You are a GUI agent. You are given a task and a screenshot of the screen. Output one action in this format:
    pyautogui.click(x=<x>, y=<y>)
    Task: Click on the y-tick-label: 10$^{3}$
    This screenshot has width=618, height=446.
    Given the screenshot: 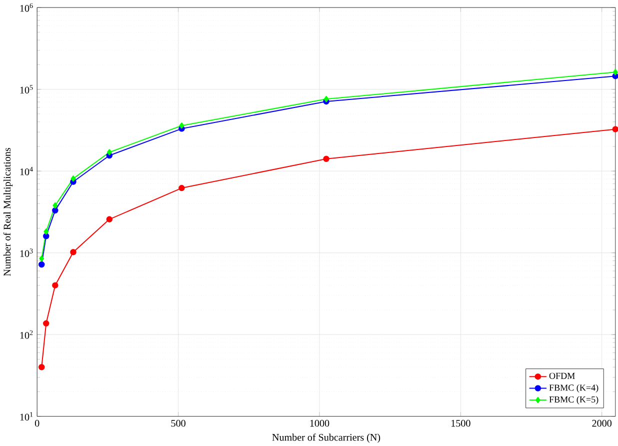 What is the action you would take?
    pyautogui.click(x=26, y=252)
    